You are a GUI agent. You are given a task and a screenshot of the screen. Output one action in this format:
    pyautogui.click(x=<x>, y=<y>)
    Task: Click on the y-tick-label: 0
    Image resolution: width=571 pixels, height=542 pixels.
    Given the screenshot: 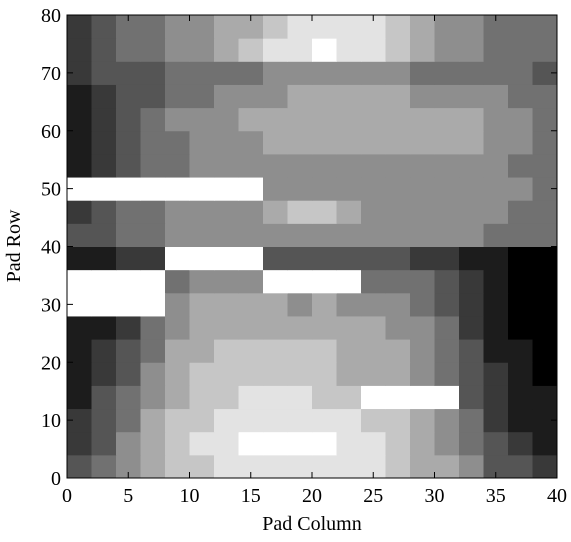 What is the action you would take?
    pyautogui.click(x=56, y=479)
    